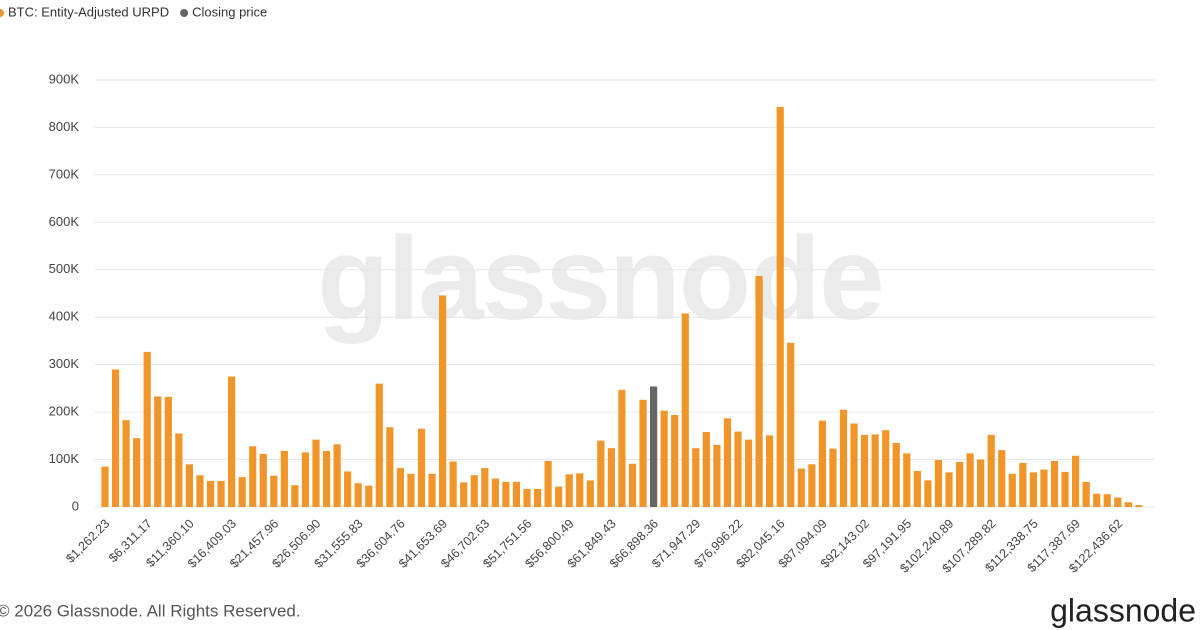 The width and height of the screenshot is (1200, 630). I want to click on watermark: glassnode, so click(600, 279).